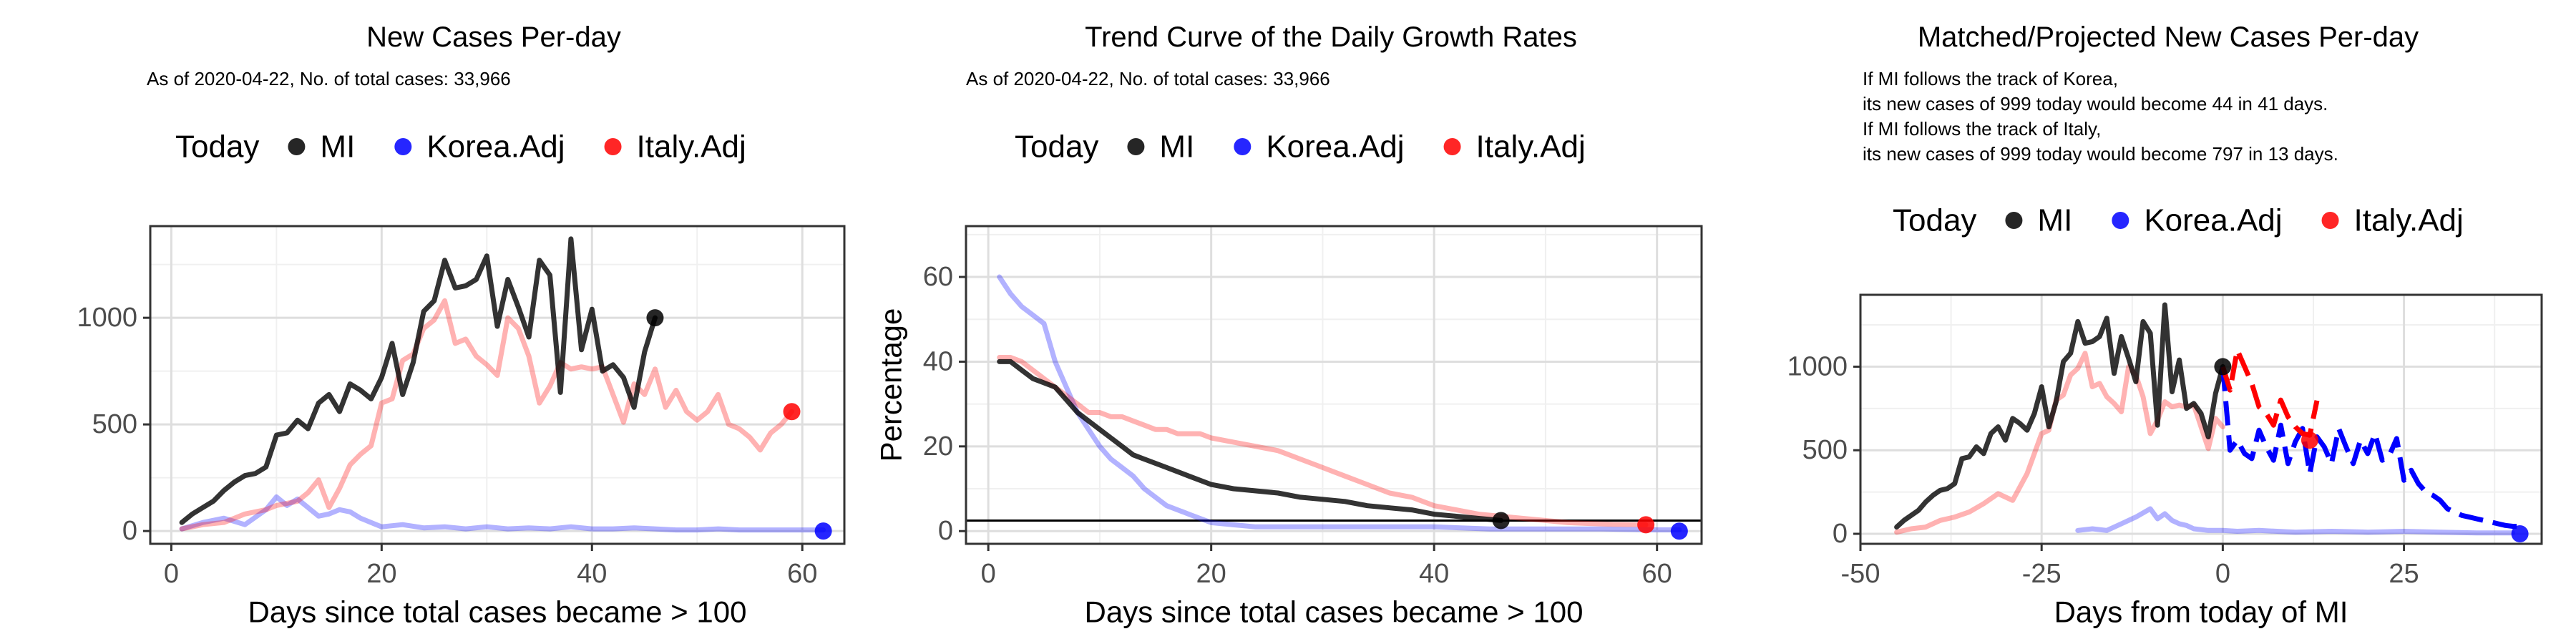 The image size is (2576, 644). I want to click on x-axis-label: Days from today of MI, so click(2201, 612).